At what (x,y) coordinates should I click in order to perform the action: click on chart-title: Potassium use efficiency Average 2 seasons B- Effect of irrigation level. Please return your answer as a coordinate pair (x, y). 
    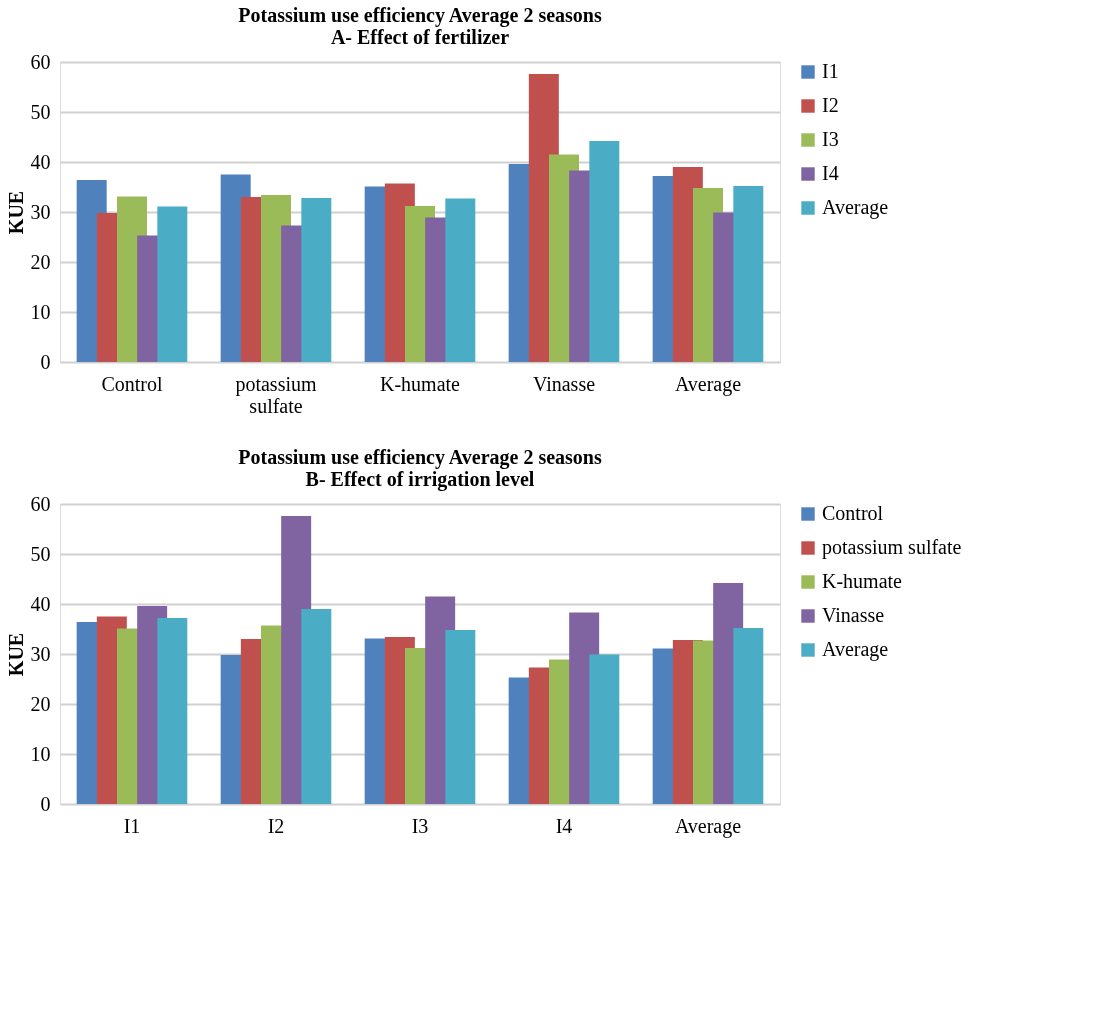
    Looking at the image, I should click on (420, 468).